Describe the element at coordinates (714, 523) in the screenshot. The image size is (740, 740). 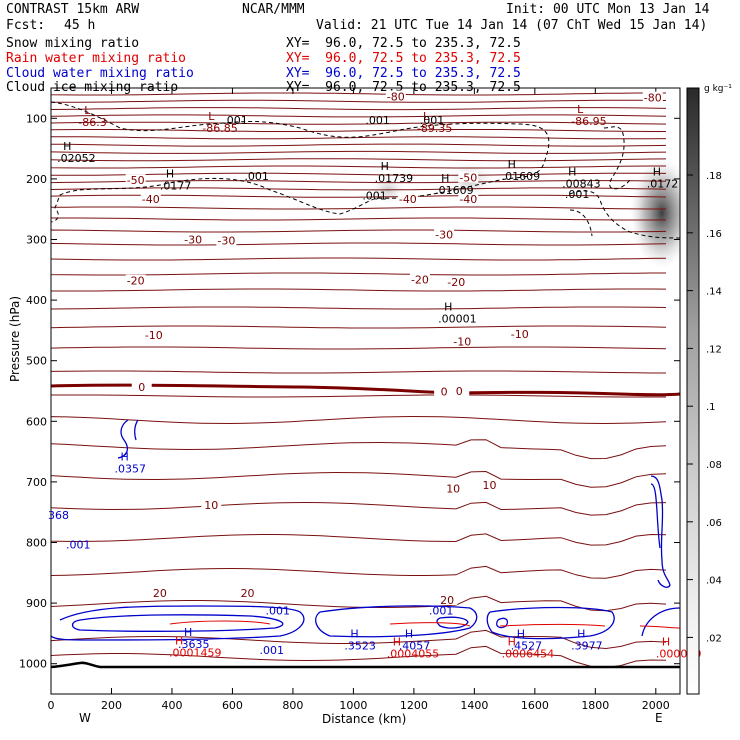
I see `colorbar-tick-label: .06` at that location.